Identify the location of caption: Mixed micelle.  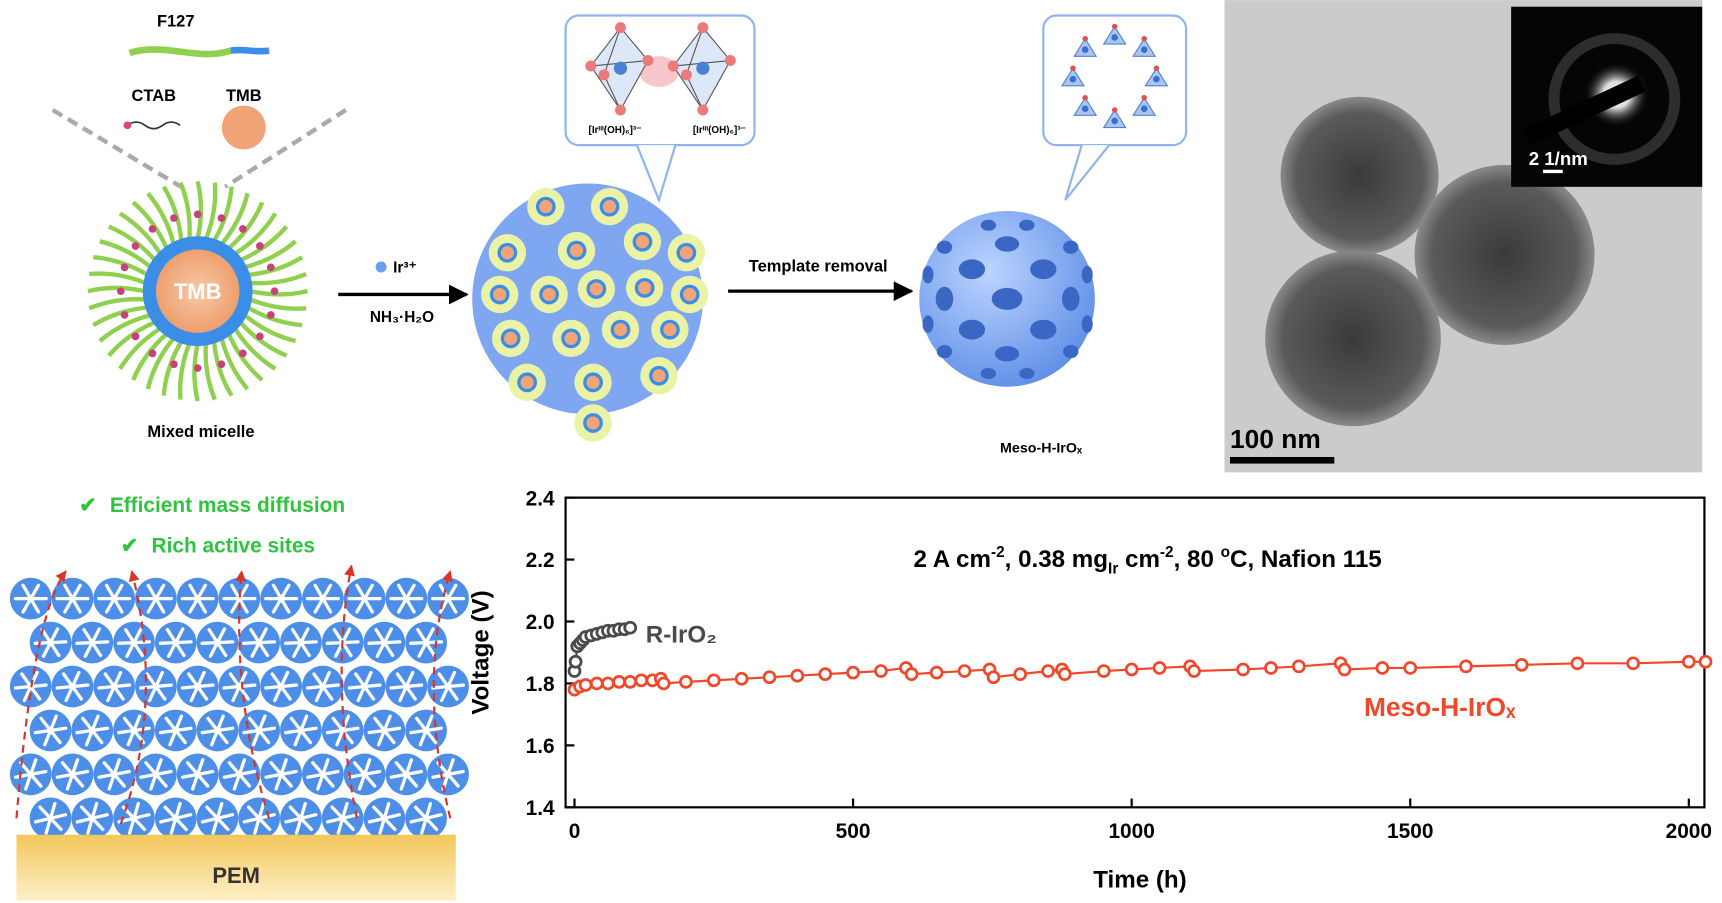
(200, 432).